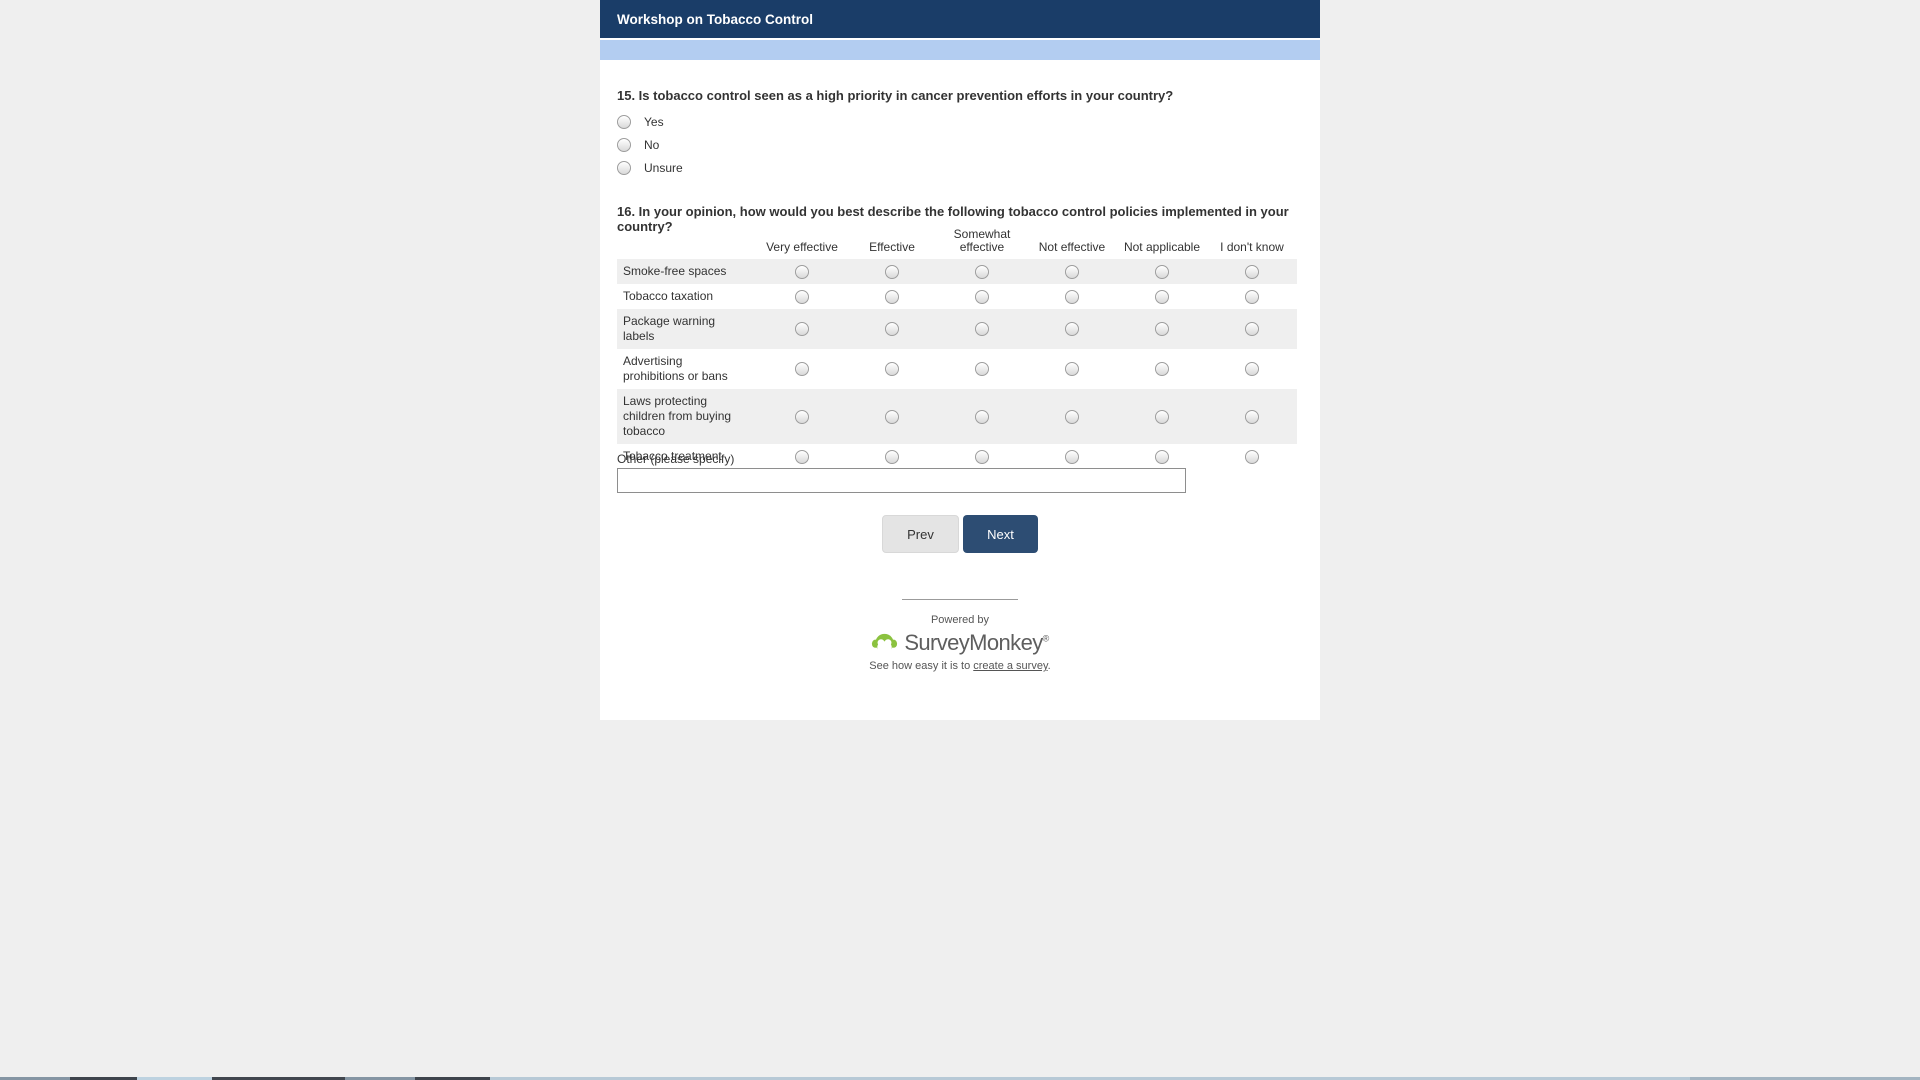 Image resolution: width=1920 pixels, height=1080 pixels. What do you see at coordinates (663, 167) in the screenshot?
I see `option-label: Unsure` at bounding box center [663, 167].